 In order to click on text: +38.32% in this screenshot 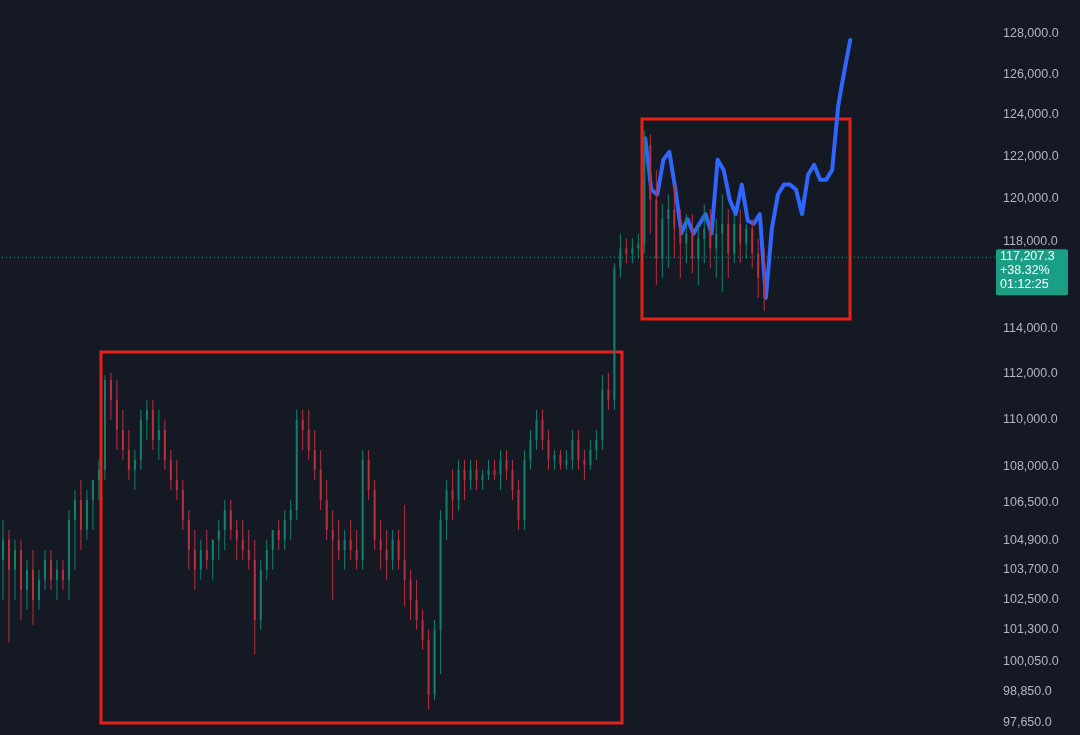, I will do `click(1025, 270)`.